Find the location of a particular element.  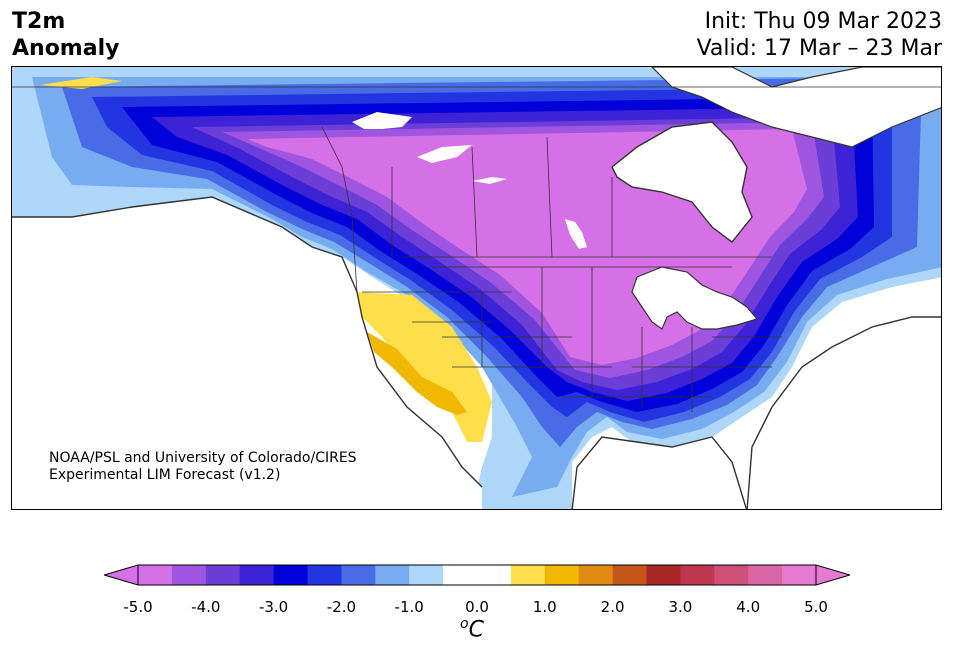

colorbar-cells is located at coordinates (477, 575).